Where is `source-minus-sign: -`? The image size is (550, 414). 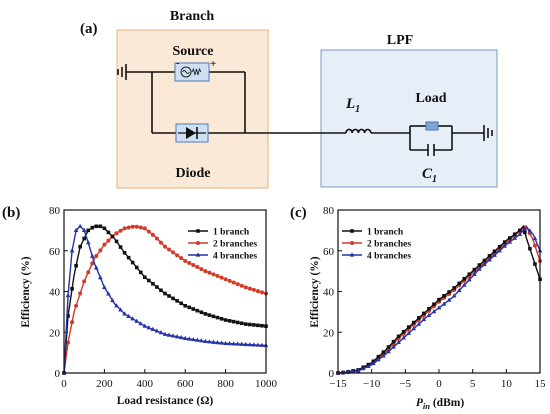
source-minus-sign: - is located at coordinates (177, 63).